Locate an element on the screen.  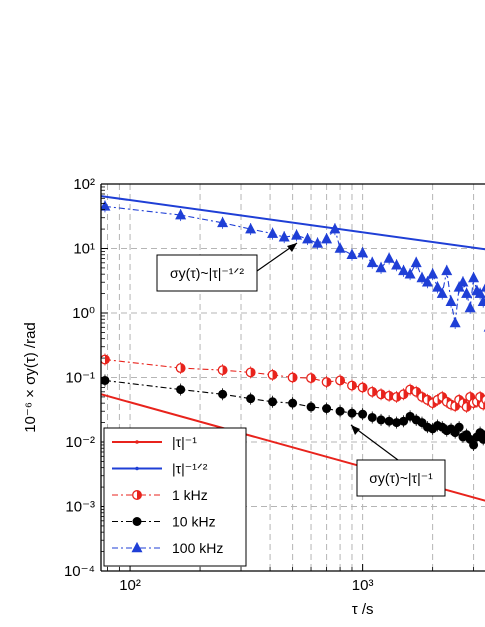
legend-box is located at coordinates (175, 497).